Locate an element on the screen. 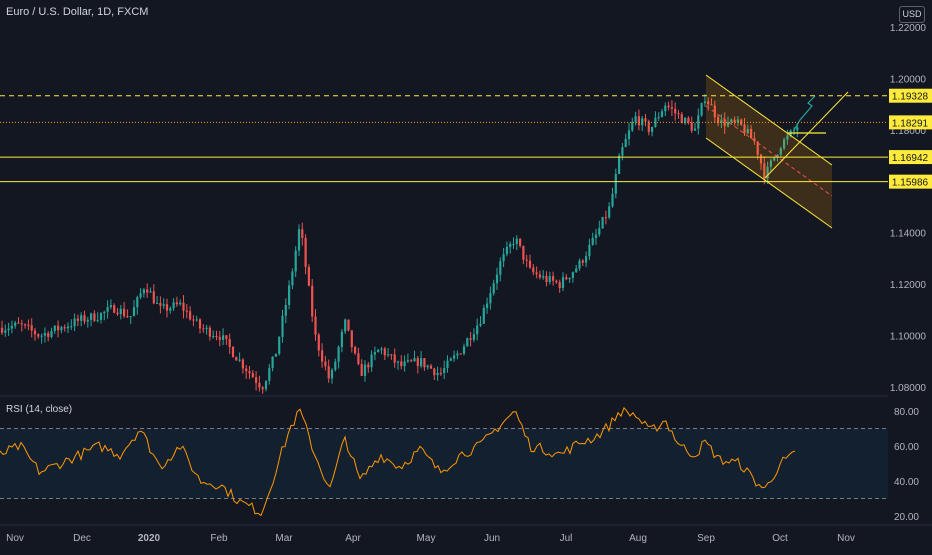 The height and width of the screenshot is (555, 932). level-labels: 1.19328 1.18291 1.16942 1.15986 is located at coordinates (910, 138).